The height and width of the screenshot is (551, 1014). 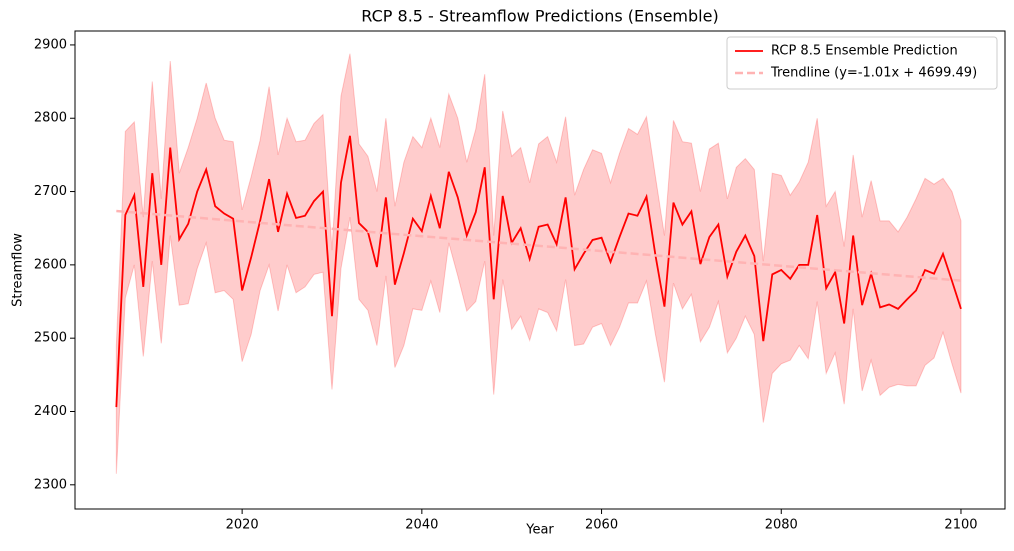 What do you see at coordinates (50, 44) in the screenshot?
I see `y-tick-label: 2900` at bounding box center [50, 44].